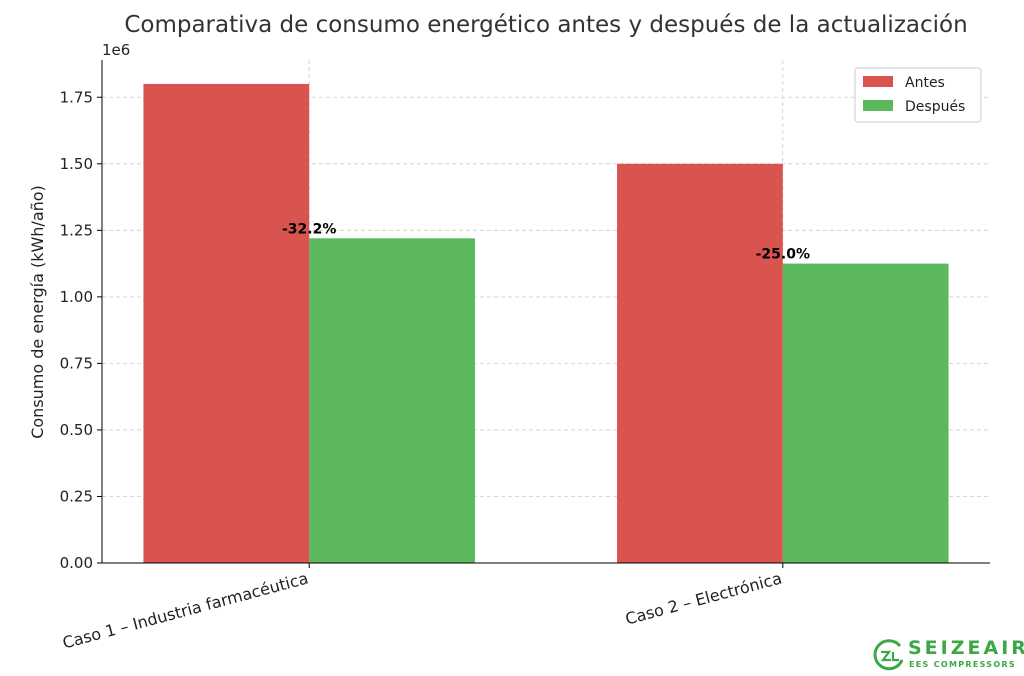 Image resolution: width=1024 pixels, height=676 pixels. Describe the element at coordinates (116, 50) in the screenshot. I see `y-offset-label: 1e6` at that location.